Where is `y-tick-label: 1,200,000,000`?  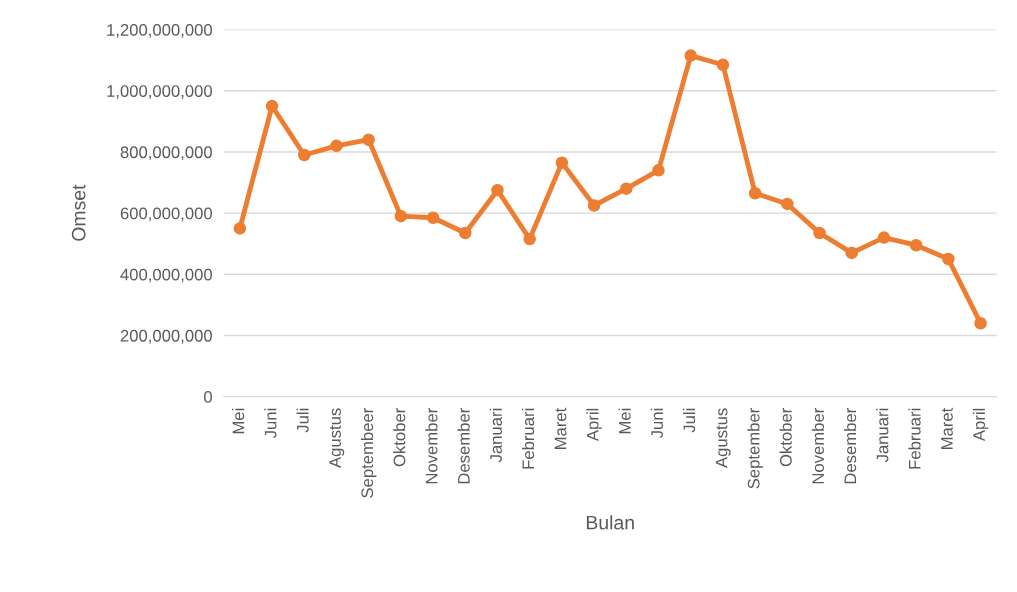
y-tick-label: 1,200,000,000 is located at coordinates (159, 31).